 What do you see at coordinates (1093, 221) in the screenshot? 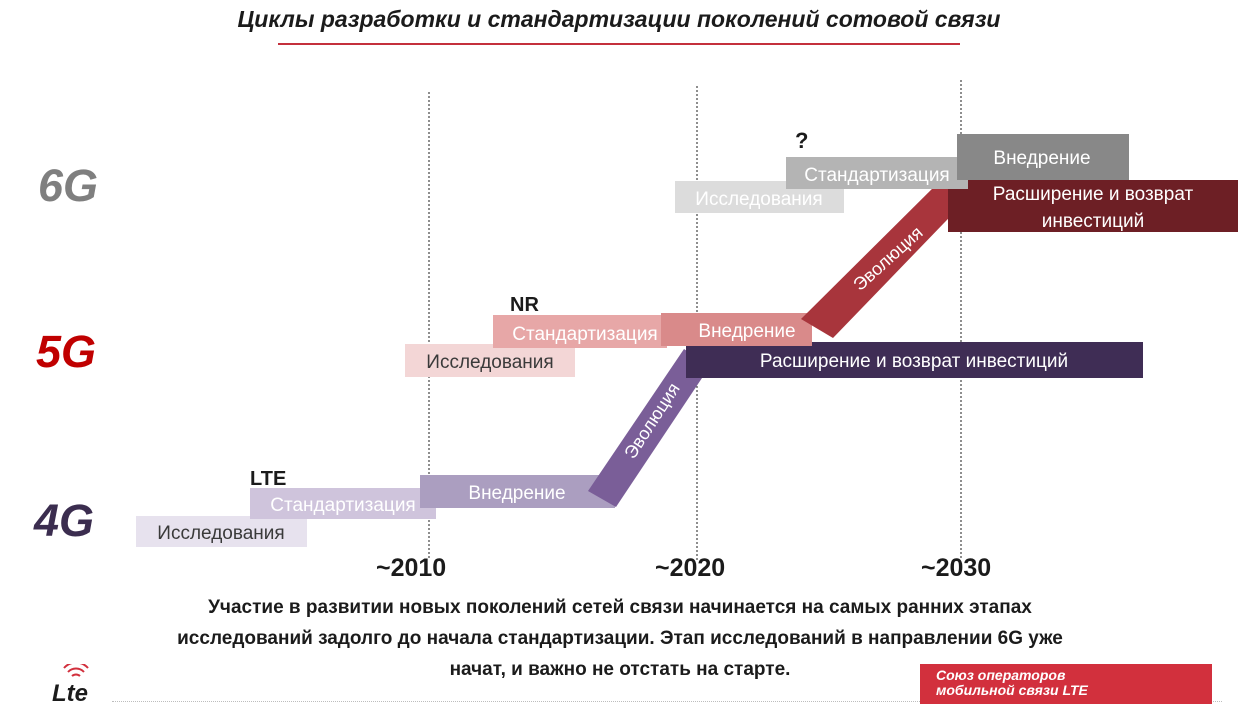
I see `g5-expansion-label-line2: инвестиций` at bounding box center [1093, 221].